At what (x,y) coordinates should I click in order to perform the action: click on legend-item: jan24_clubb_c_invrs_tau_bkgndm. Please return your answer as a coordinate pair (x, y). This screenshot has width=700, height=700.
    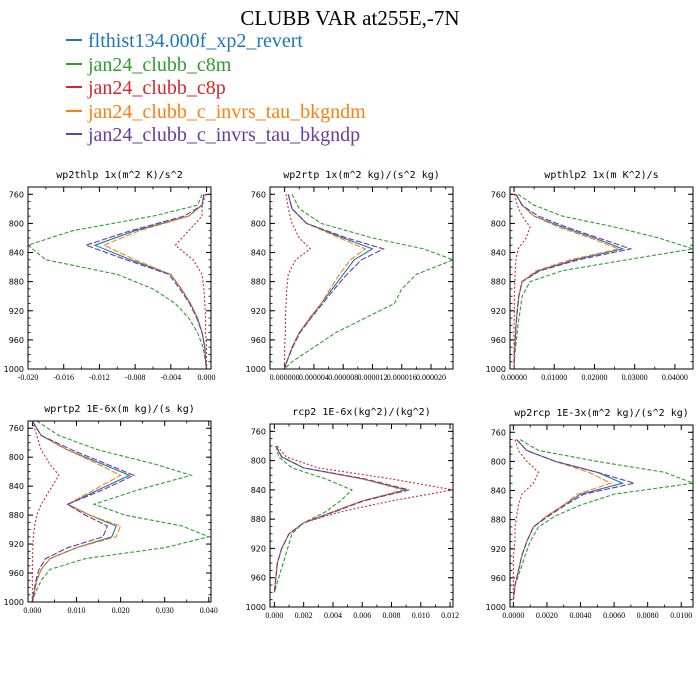
    Looking at the image, I should click on (216, 113).